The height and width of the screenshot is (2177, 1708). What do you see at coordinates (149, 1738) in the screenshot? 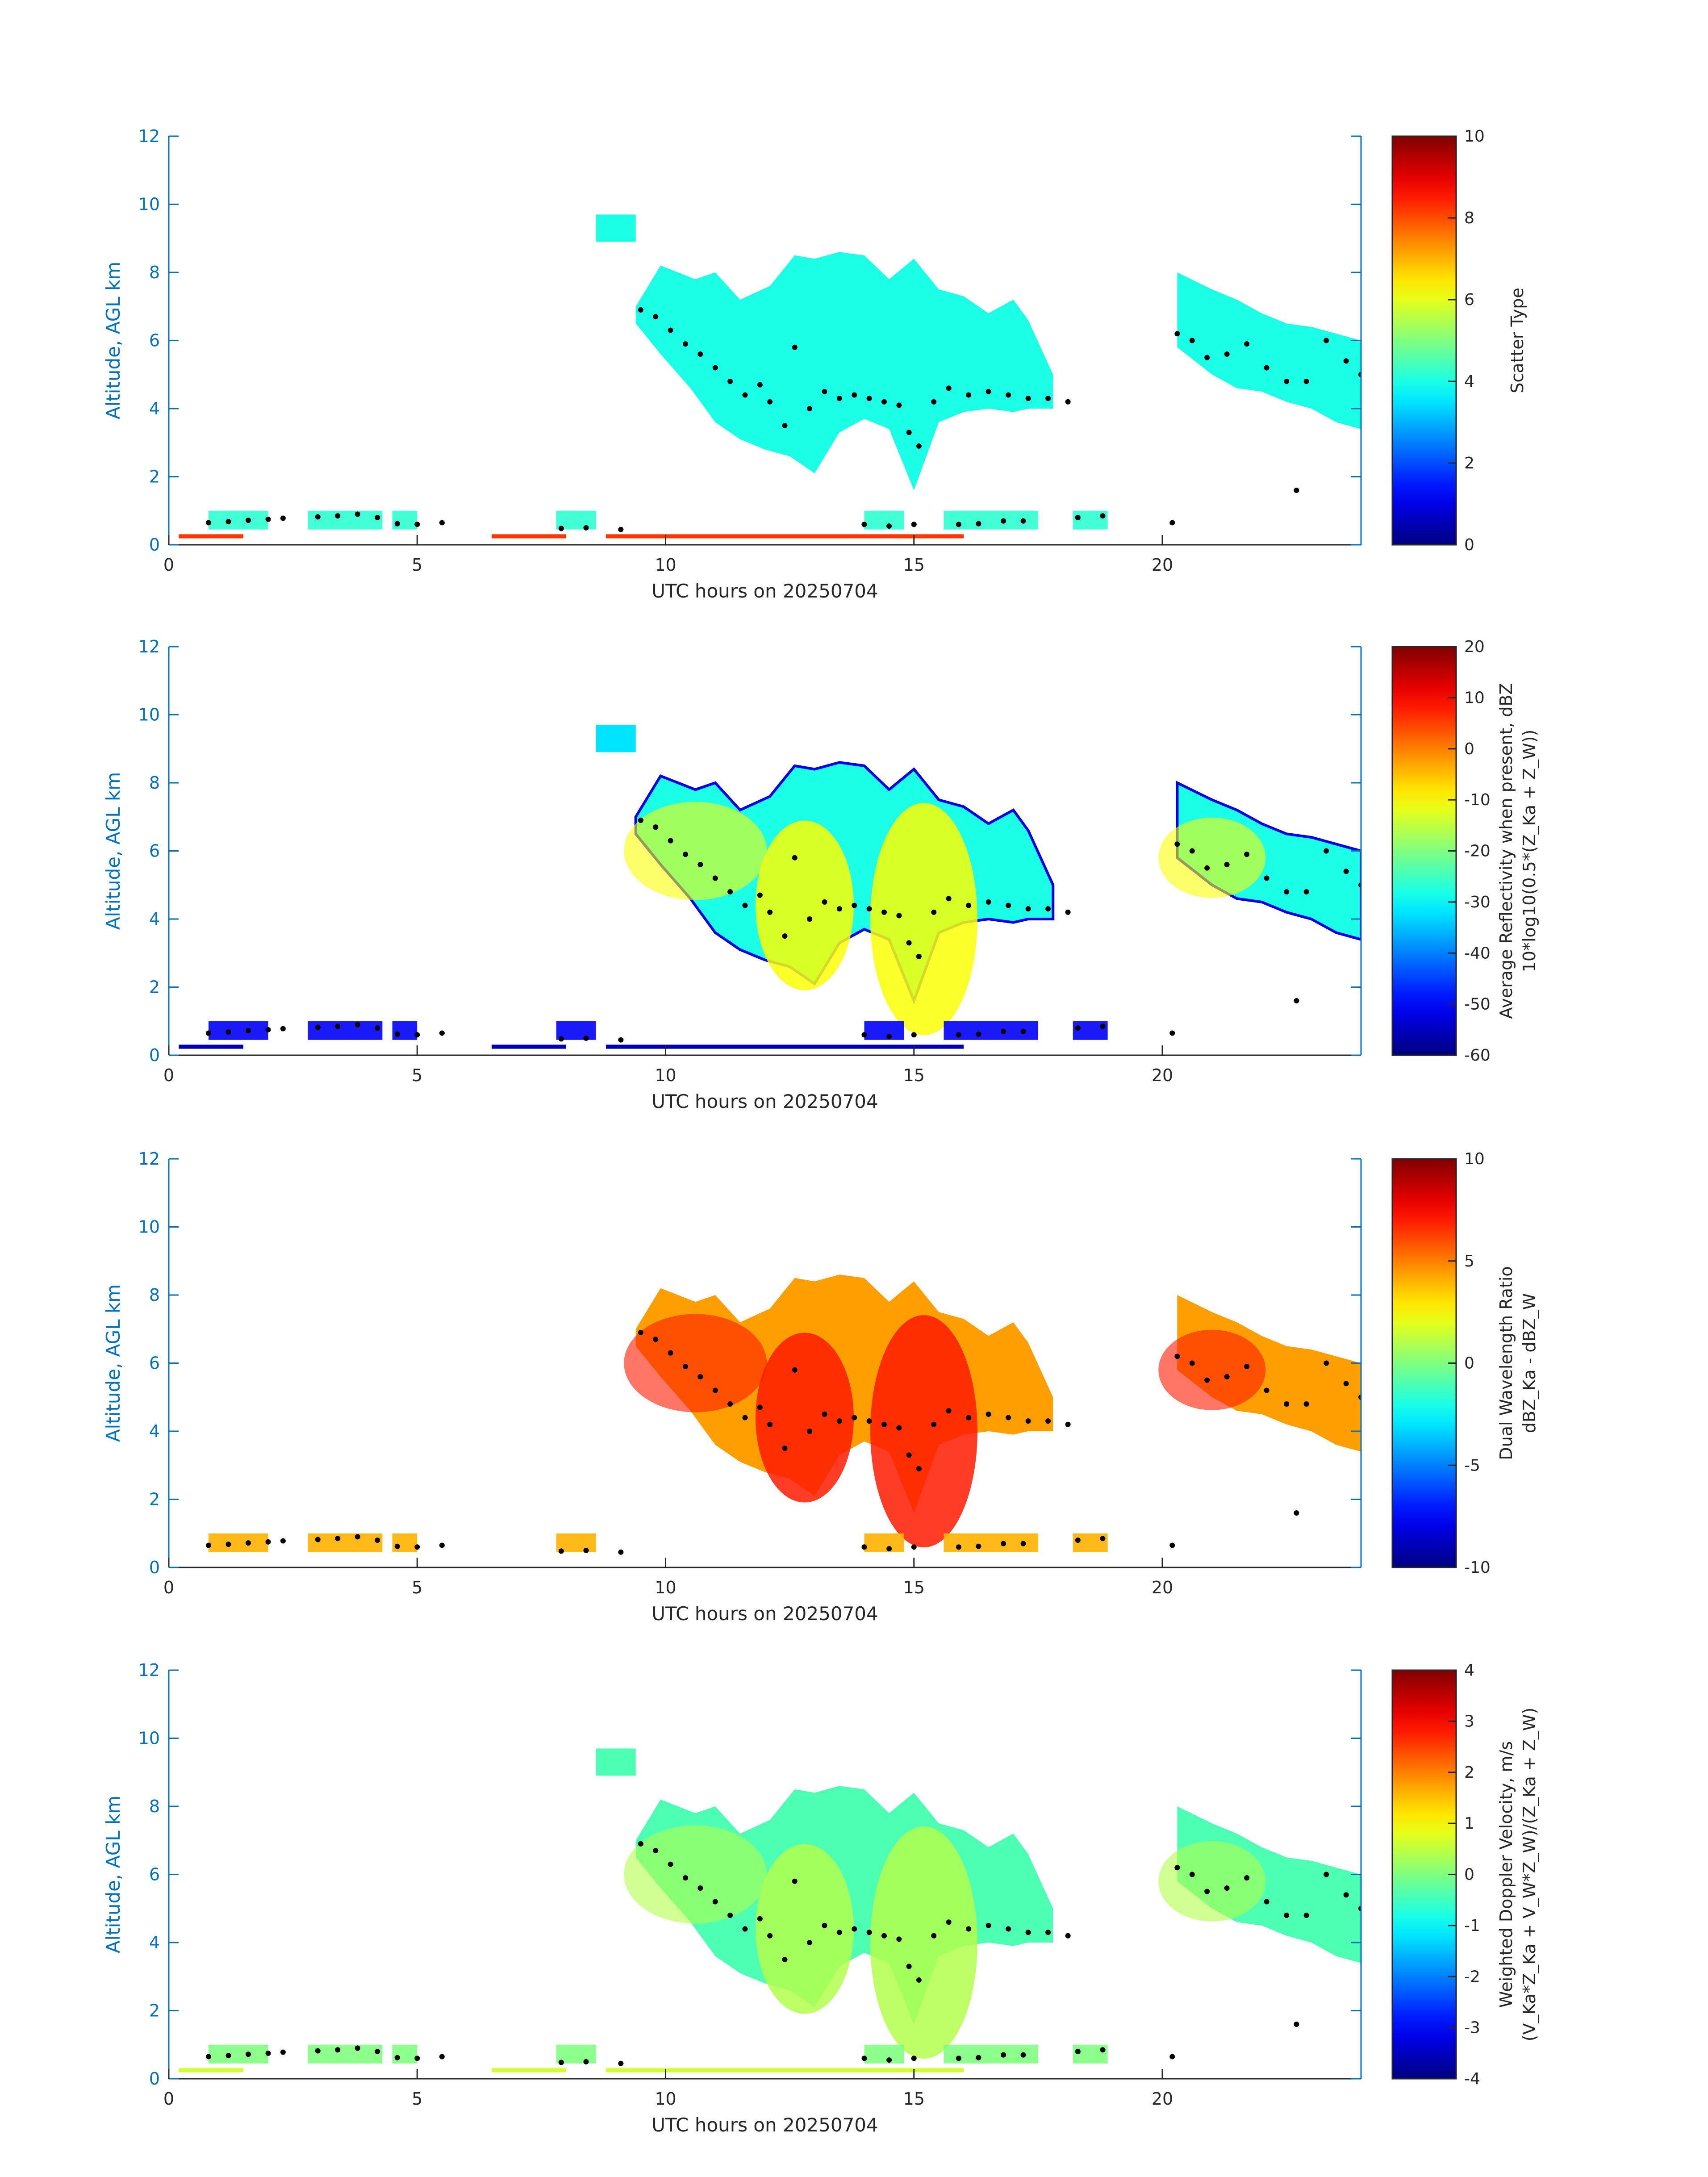
I see `y-tick-label: 10` at bounding box center [149, 1738].